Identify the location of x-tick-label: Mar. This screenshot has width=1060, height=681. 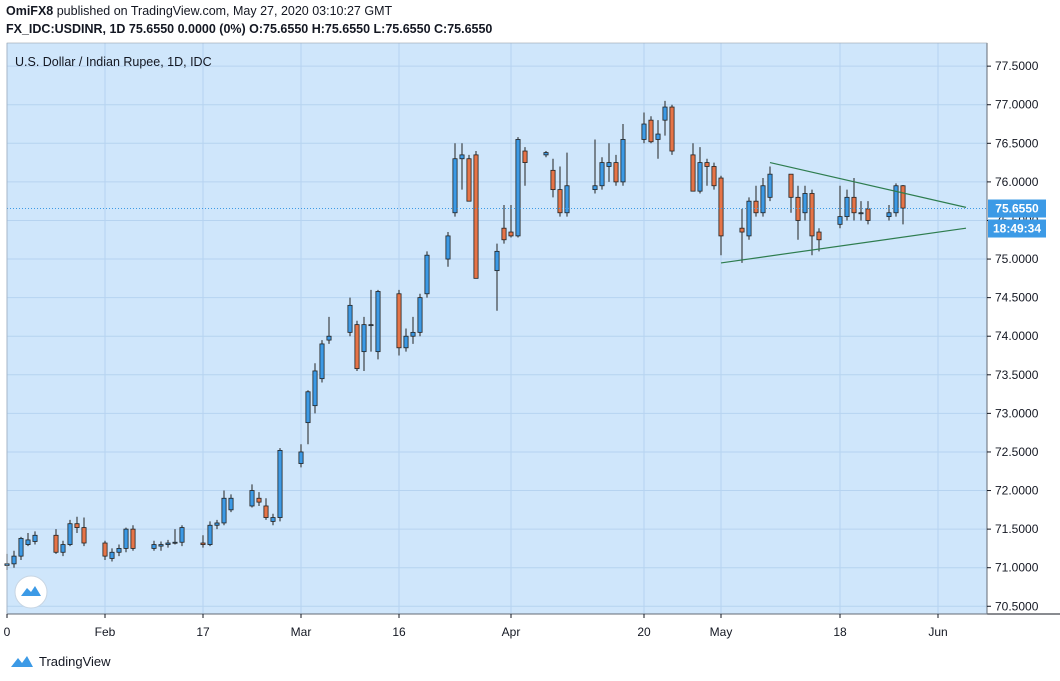
(301, 632).